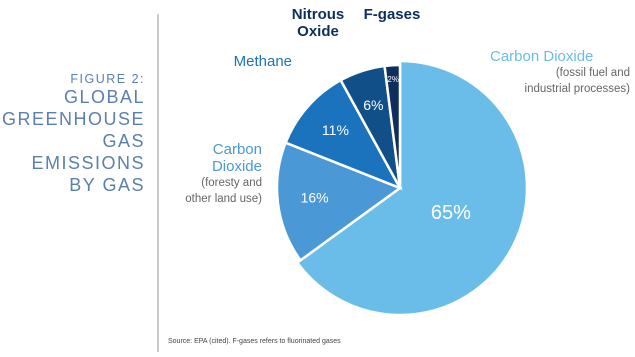 The height and width of the screenshot is (357, 635). I want to click on category-label-box: Methane, so click(256, 61).